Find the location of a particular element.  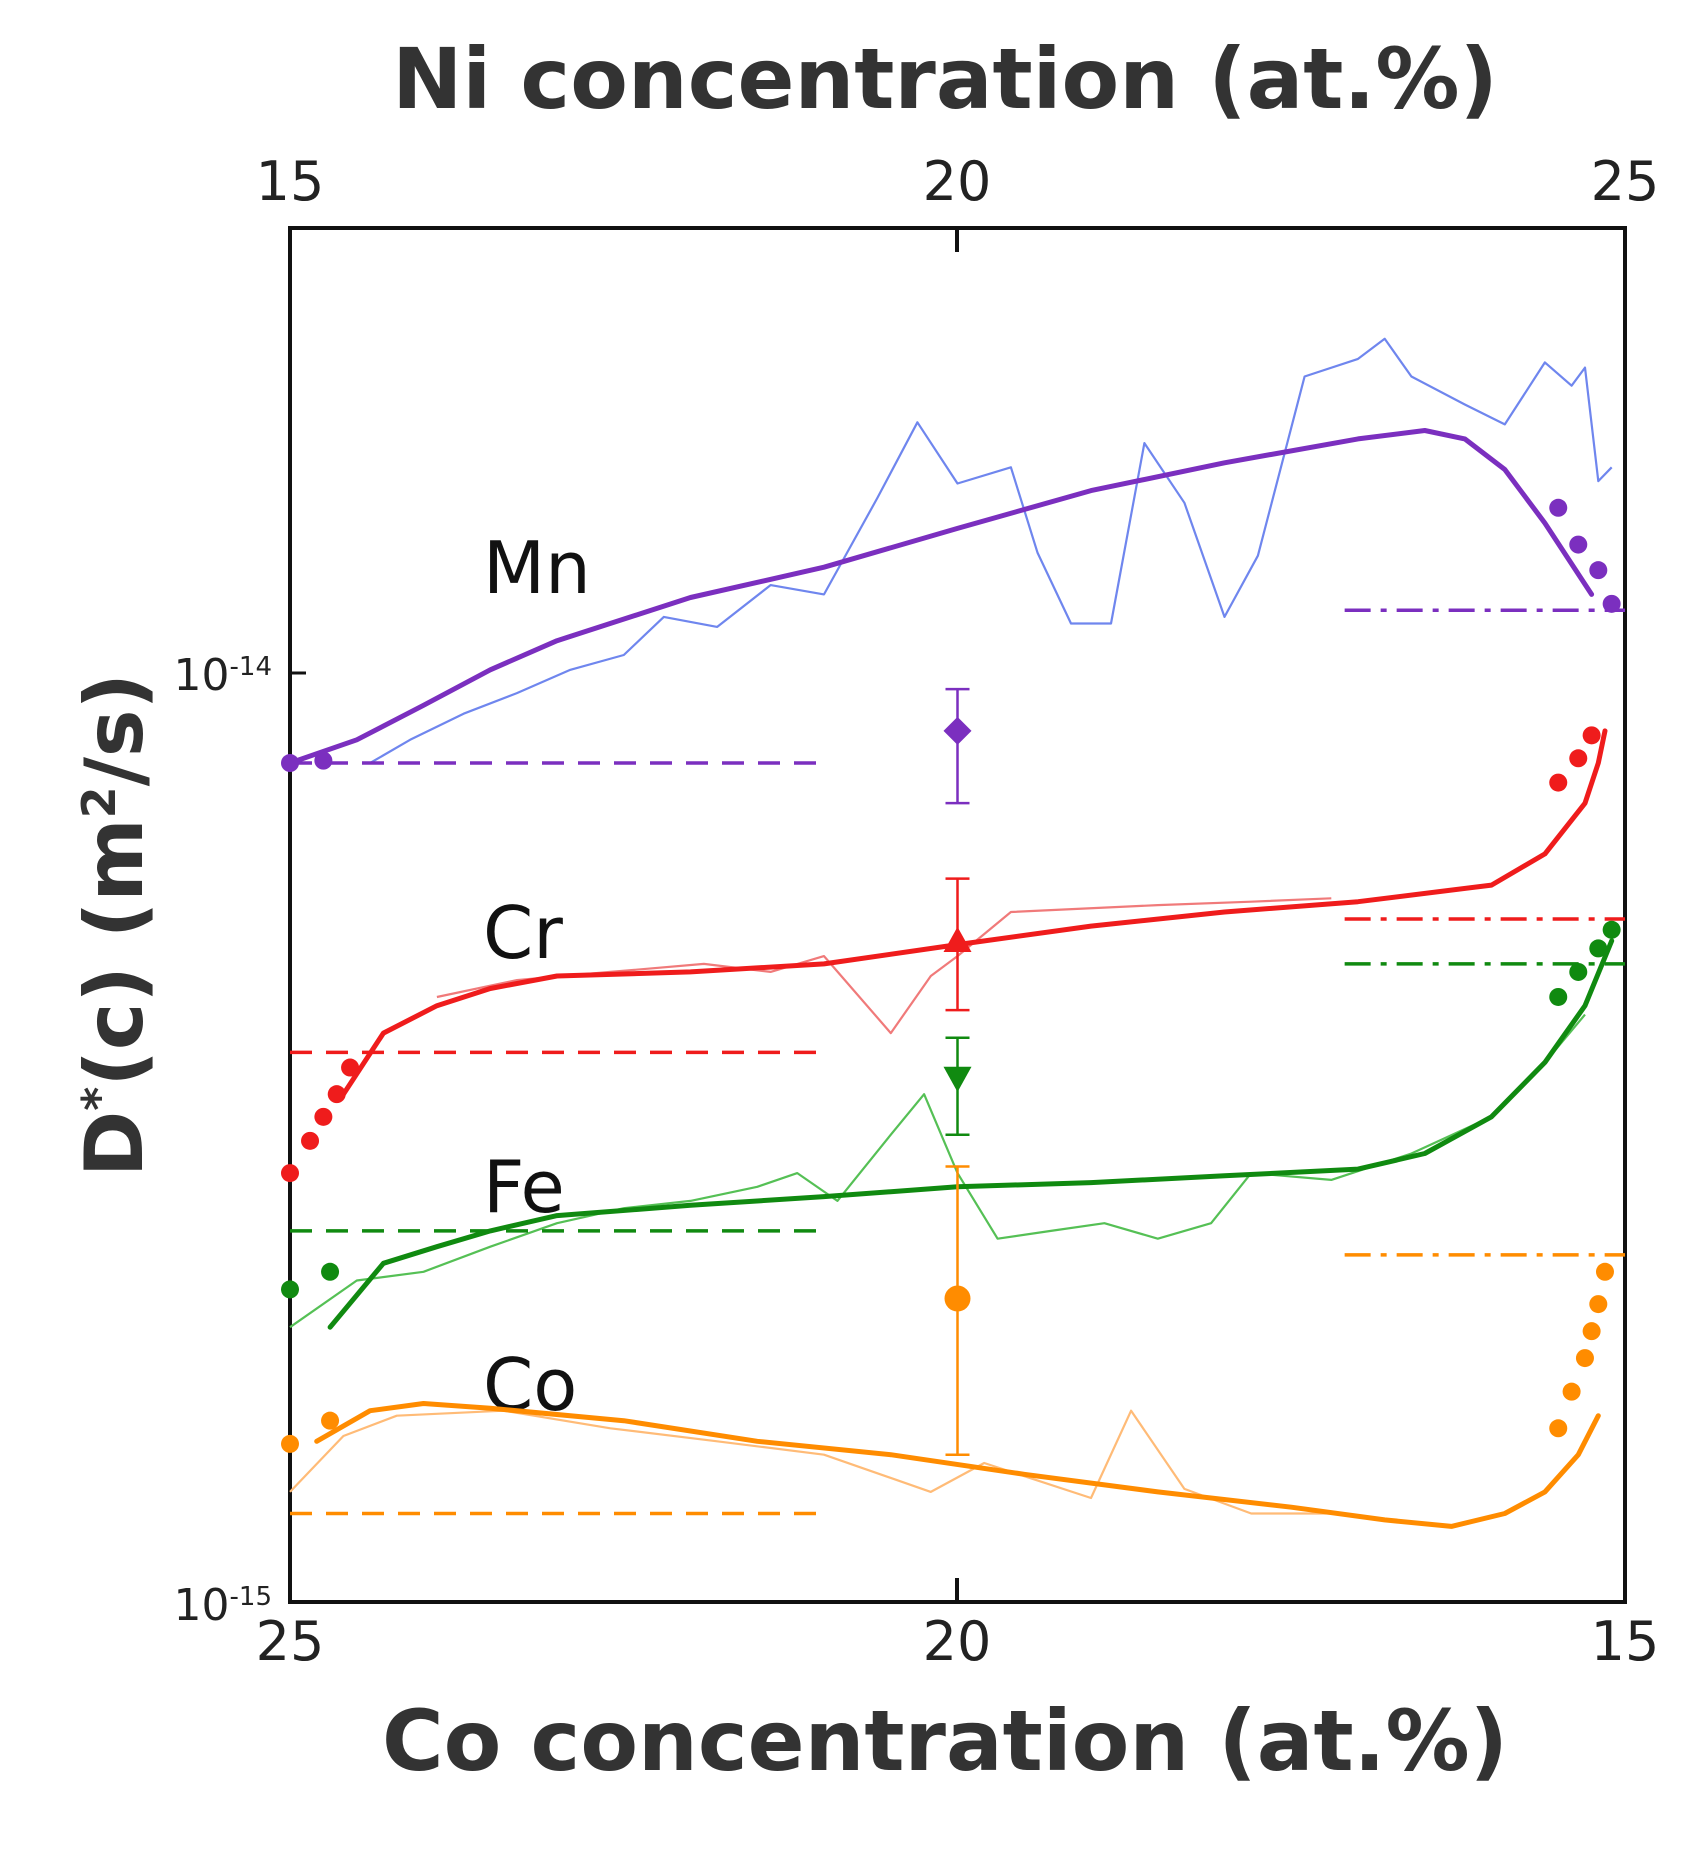

y-axis-title-rest: (c) (m is located at coordinates (114, 952).